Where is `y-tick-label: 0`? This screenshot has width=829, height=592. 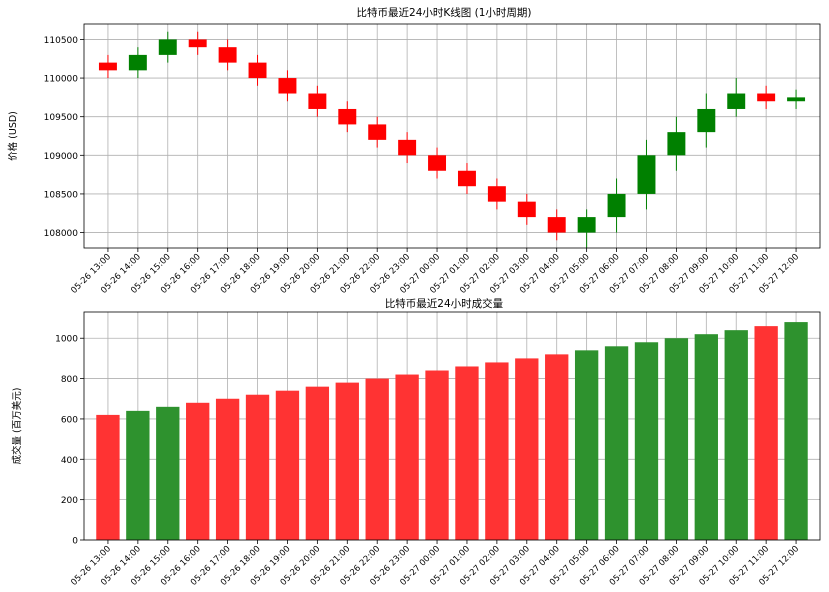 y-tick-label: 0 is located at coordinates (75, 542).